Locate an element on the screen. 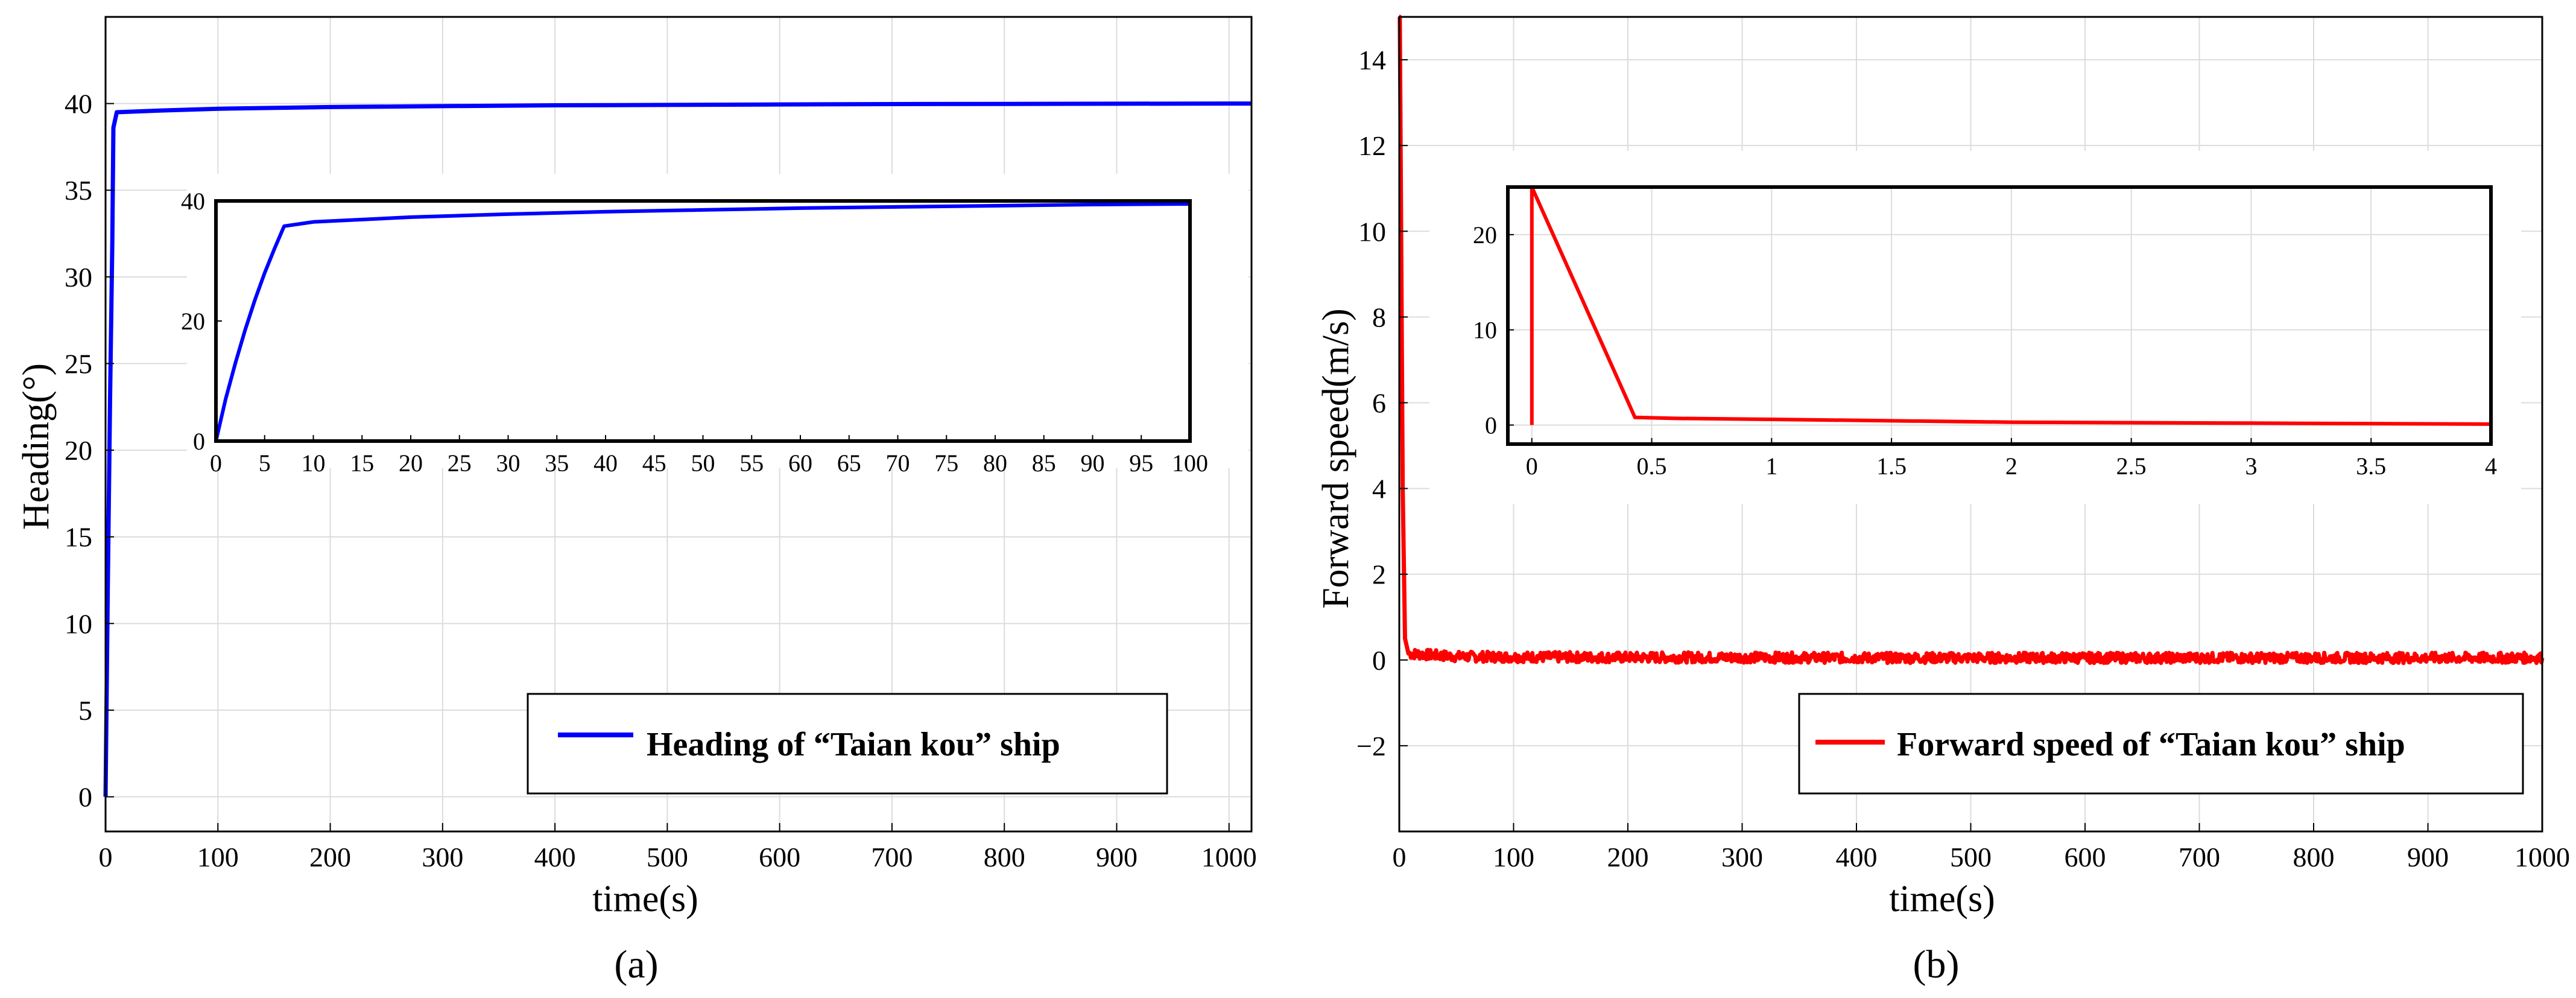  inset-x-tick-label: 60 is located at coordinates (800, 463).